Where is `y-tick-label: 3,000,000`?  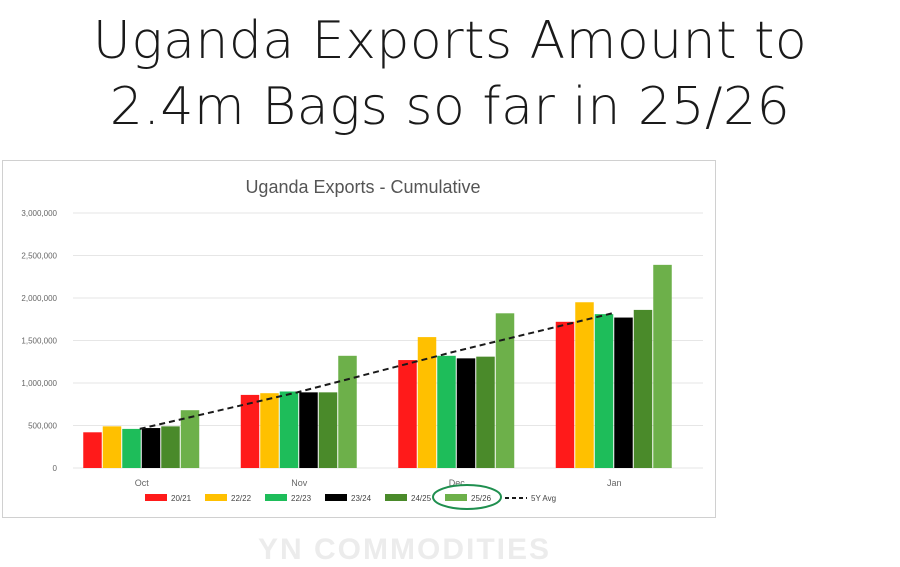 y-tick-label: 3,000,000 is located at coordinates (39, 213).